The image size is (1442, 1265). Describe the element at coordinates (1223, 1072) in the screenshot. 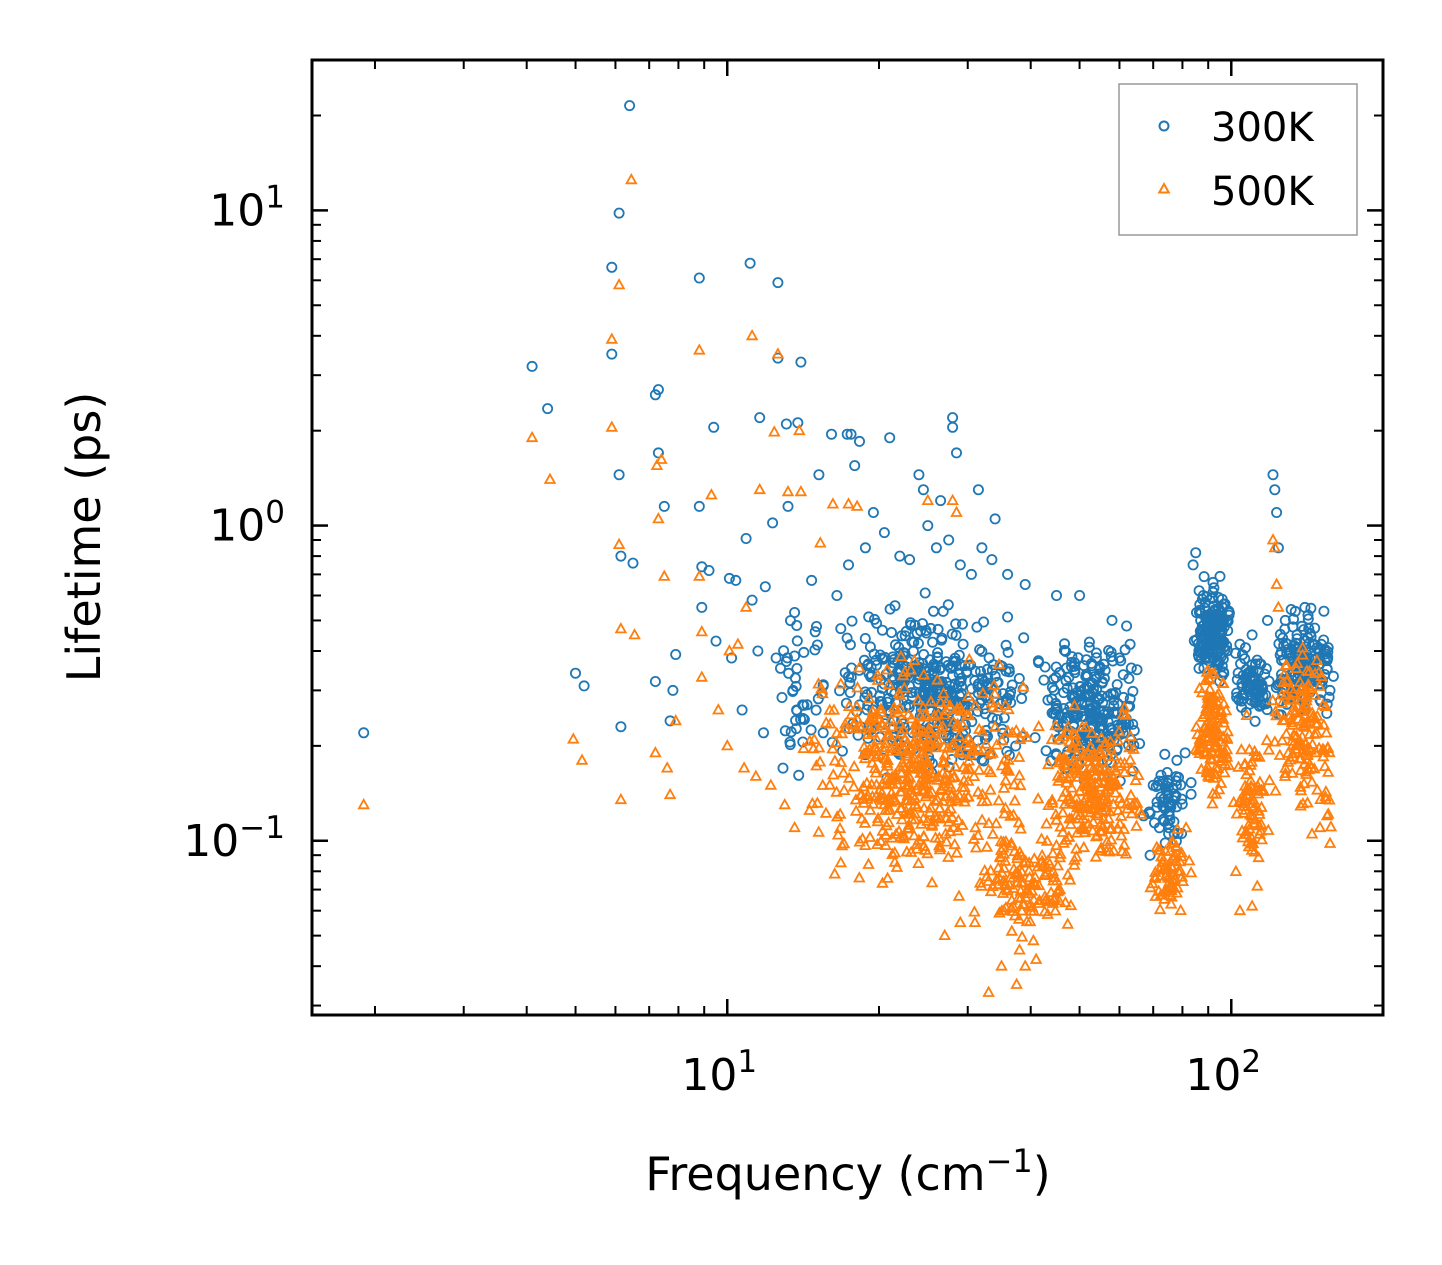

I see `x-tick-label: 102` at that location.